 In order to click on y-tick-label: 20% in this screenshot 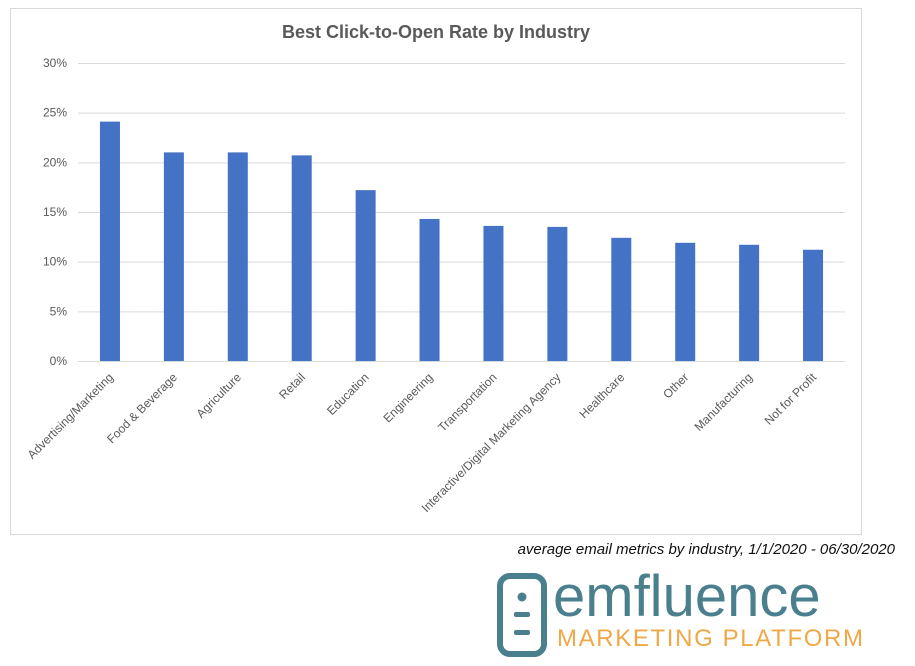, I will do `click(55, 162)`.